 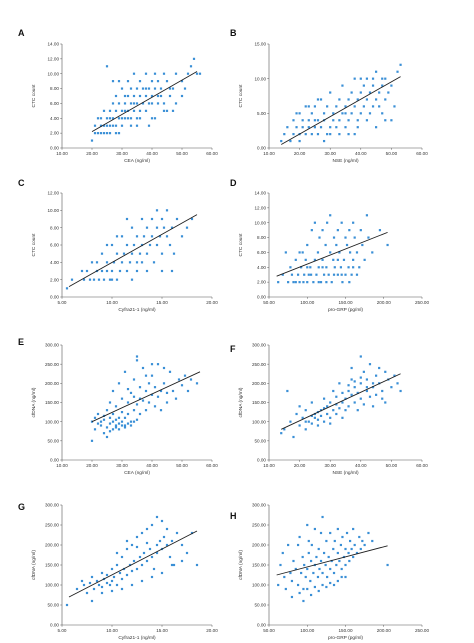 What do you see at coordinates (54, 460) in the screenshot?
I see `y-tick-label: 0.00` at bounding box center [54, 460].